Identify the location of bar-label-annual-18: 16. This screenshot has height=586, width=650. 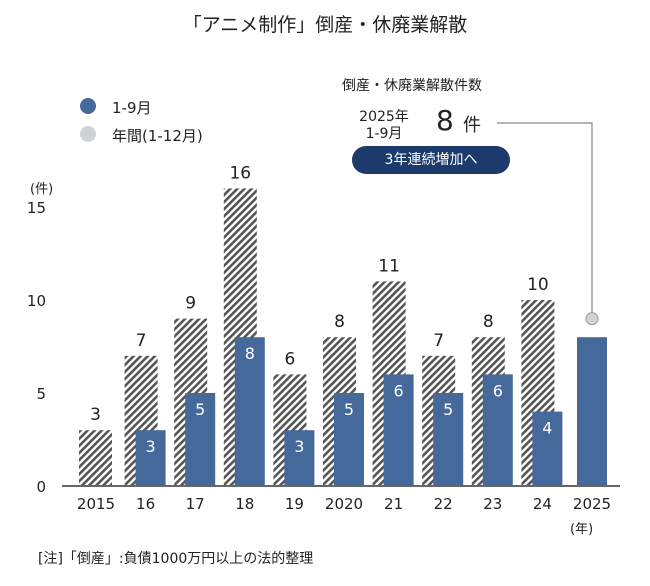
(240, 173).